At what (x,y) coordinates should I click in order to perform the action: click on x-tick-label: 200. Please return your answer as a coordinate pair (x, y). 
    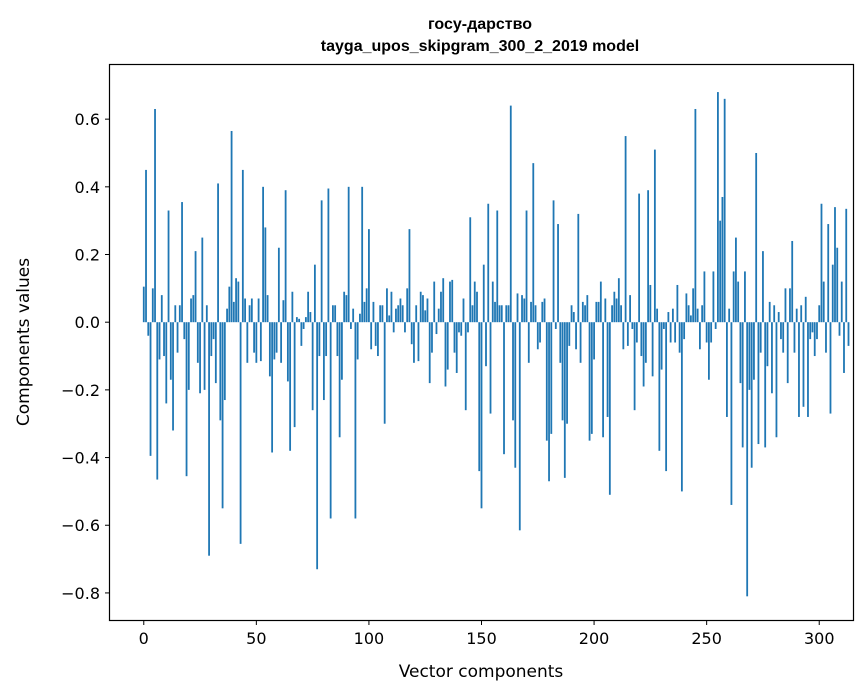
    Looking at the image, I should click on (594, 638).